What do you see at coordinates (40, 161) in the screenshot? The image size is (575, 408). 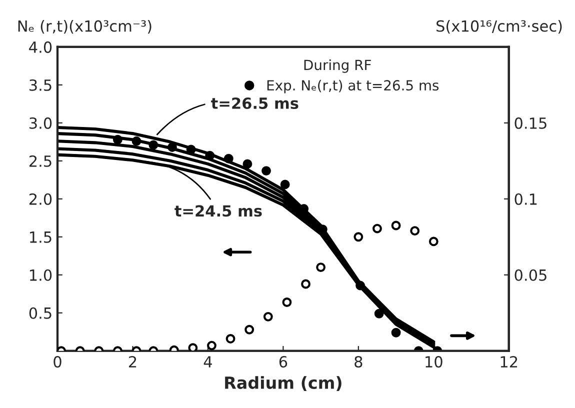 I see `y-tick-label: 2.5` at bounding box center [40, 161].